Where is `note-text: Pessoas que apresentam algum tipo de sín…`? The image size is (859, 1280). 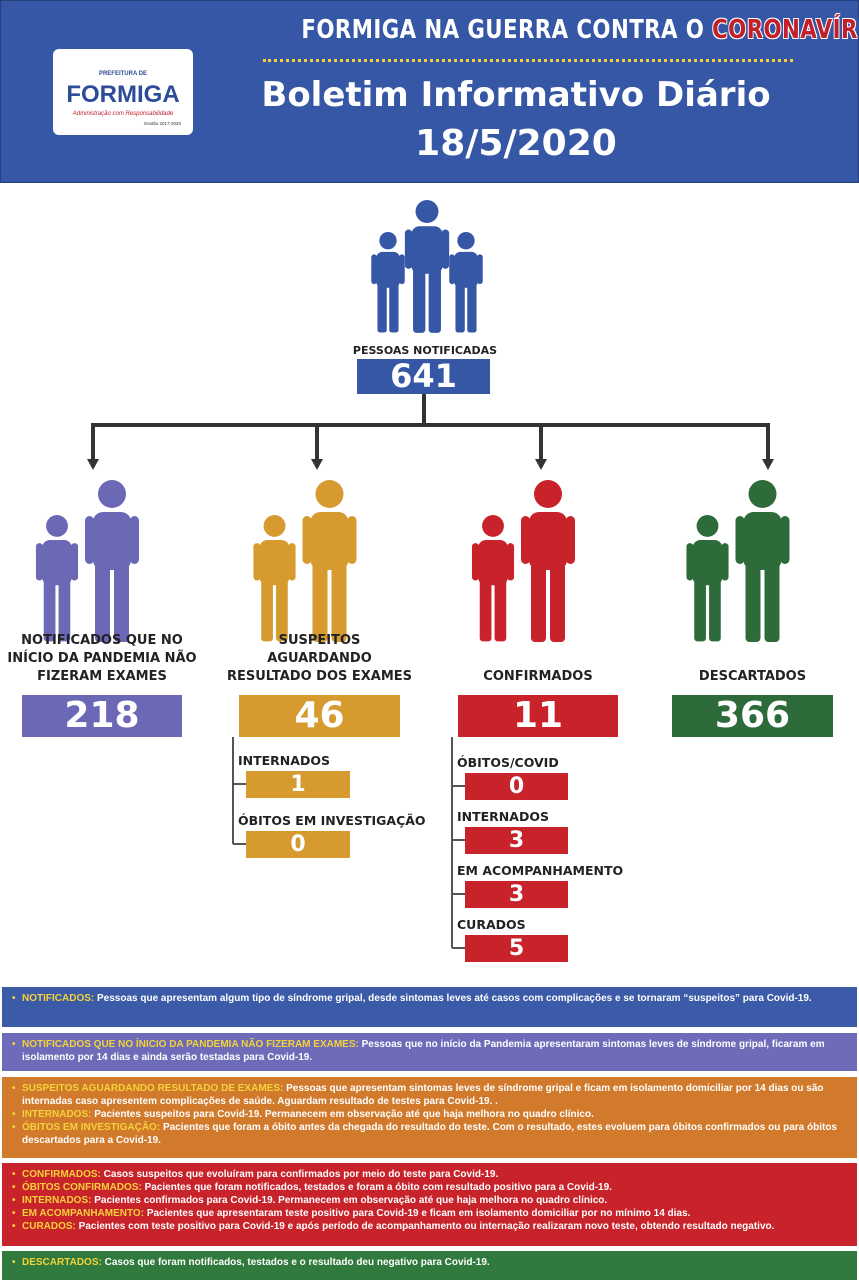 note-text: Pessoas que apresentam algum tipo de sín… is located at coordinates (454, 998).